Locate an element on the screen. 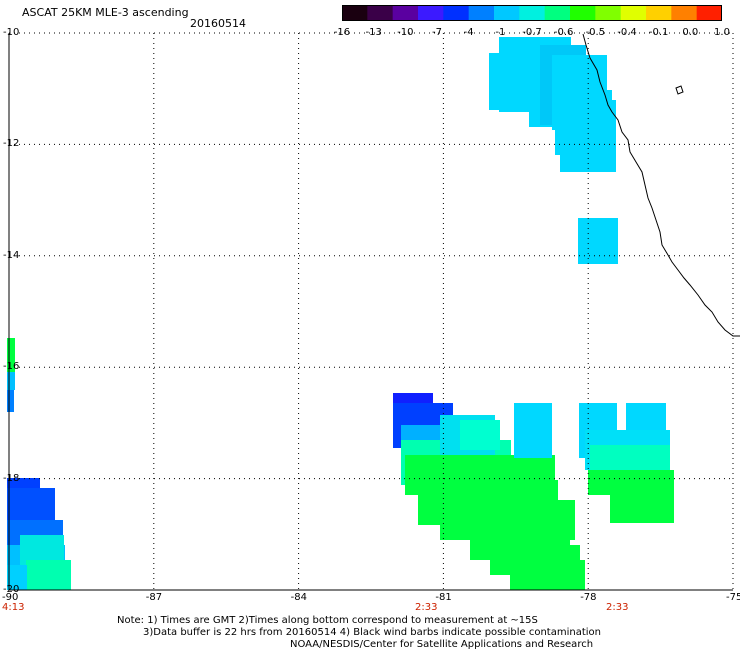 The height and width of the screenshot is (651, 740). colorbar-label: -0.7 is located at coordinates (532, 32).